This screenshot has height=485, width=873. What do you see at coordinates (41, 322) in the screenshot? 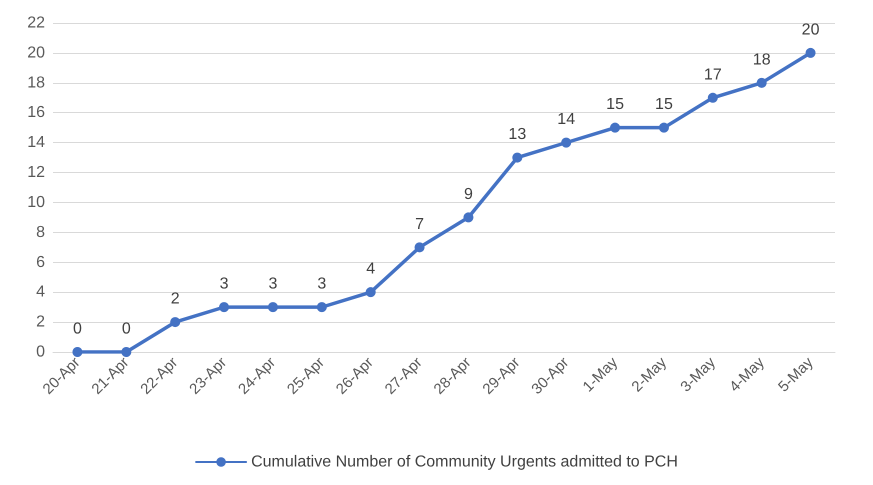
I see `y-tick-label: 2` at bounding box center [41, 322].